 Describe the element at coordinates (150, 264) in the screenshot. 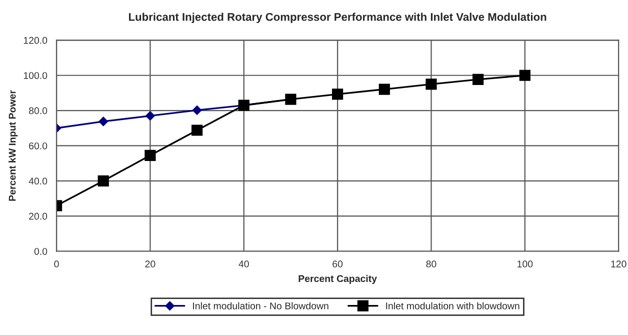

I see `x-tick-label: 20` at that location.